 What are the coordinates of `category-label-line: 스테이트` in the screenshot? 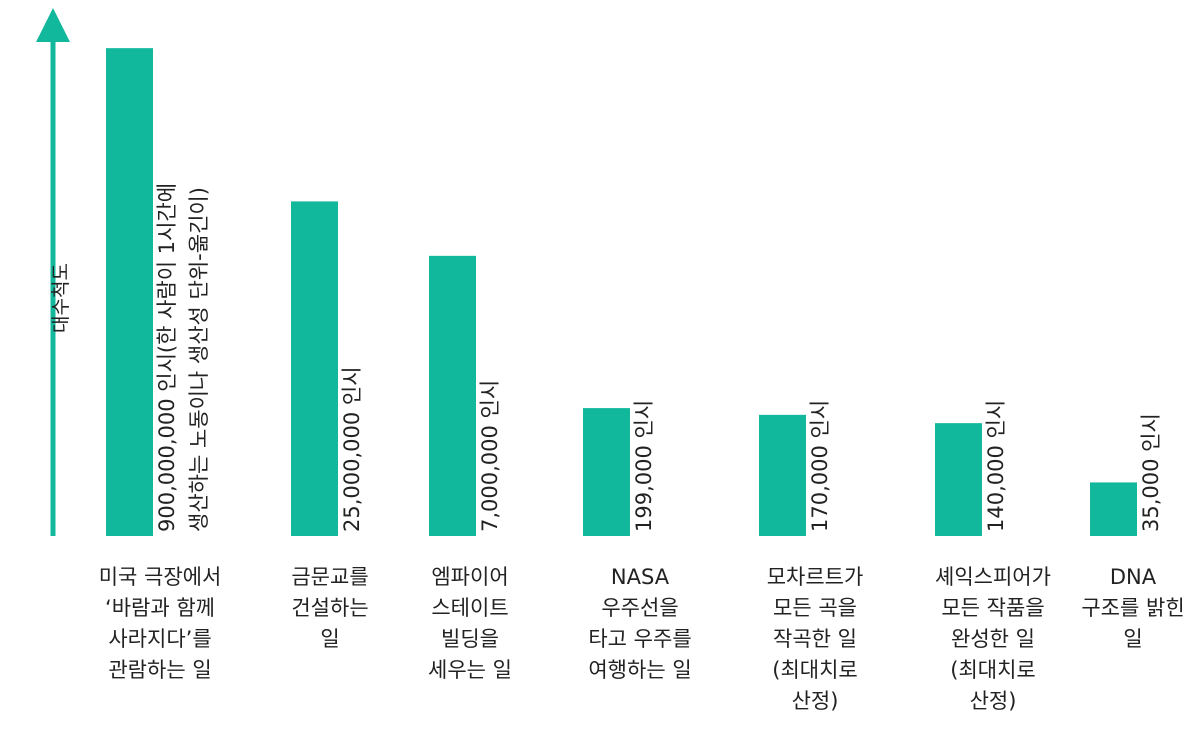 It's located at (470, 608).